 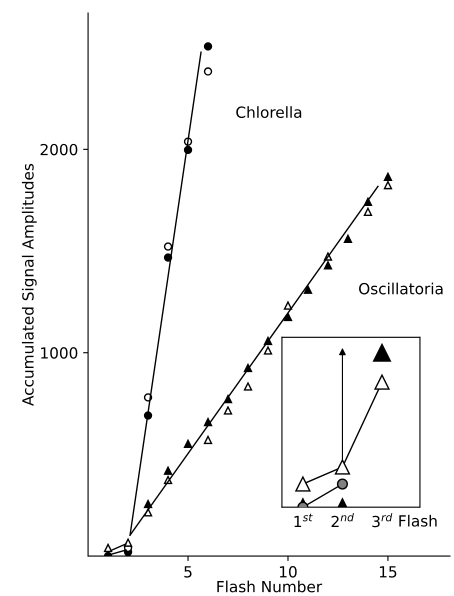 I want to click on y-tick-label: 1000, so click(x=59, y=353).